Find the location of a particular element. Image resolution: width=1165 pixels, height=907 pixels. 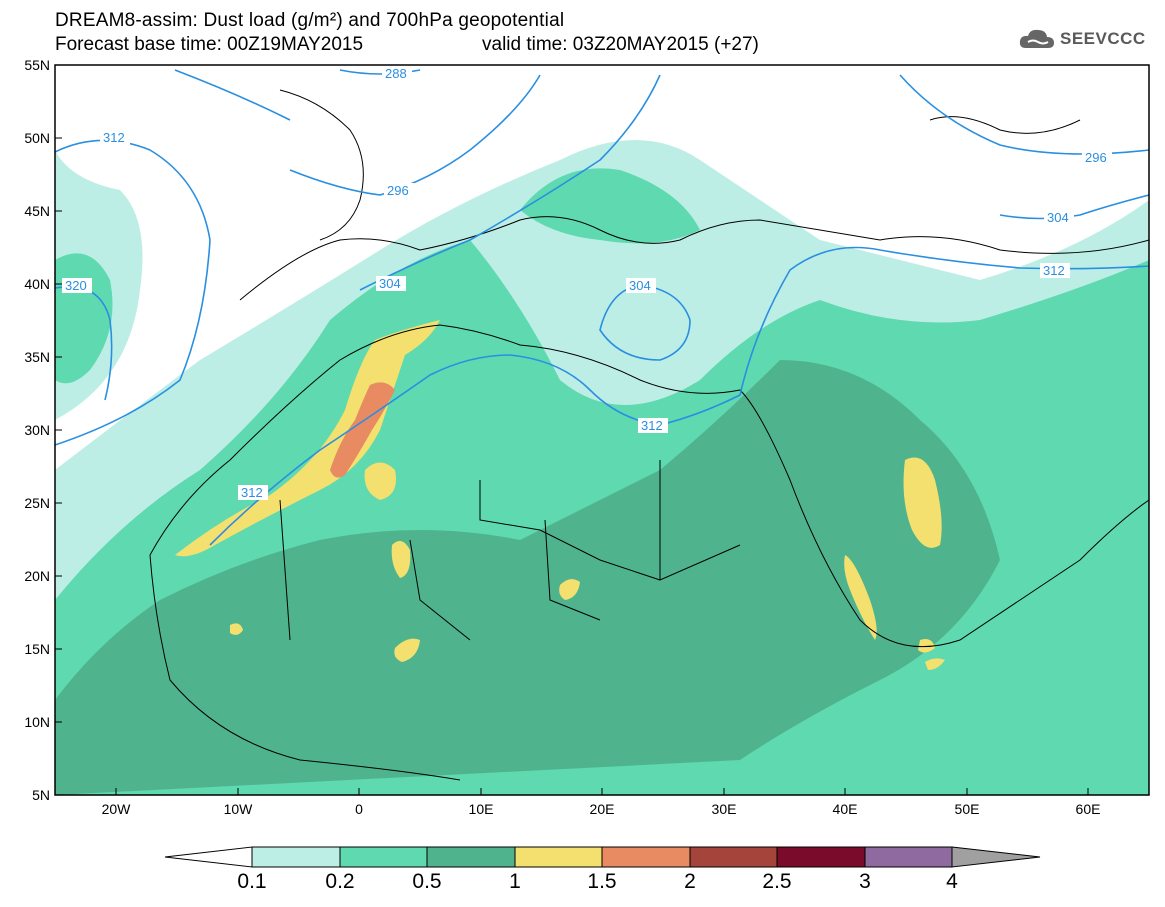

lon-label: 40E is located at coordinates (845, 809).